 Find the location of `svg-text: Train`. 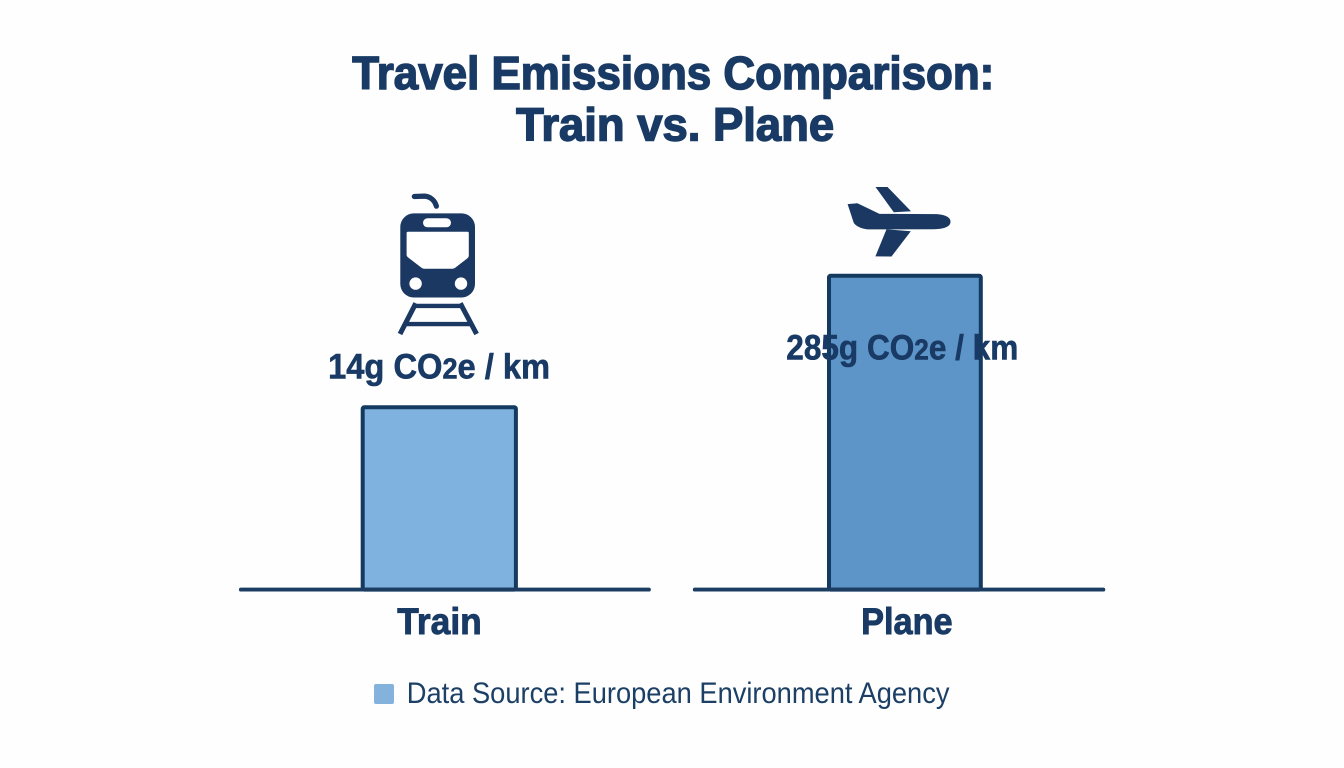

svg-text: Train is located at coordinates (439, 621).